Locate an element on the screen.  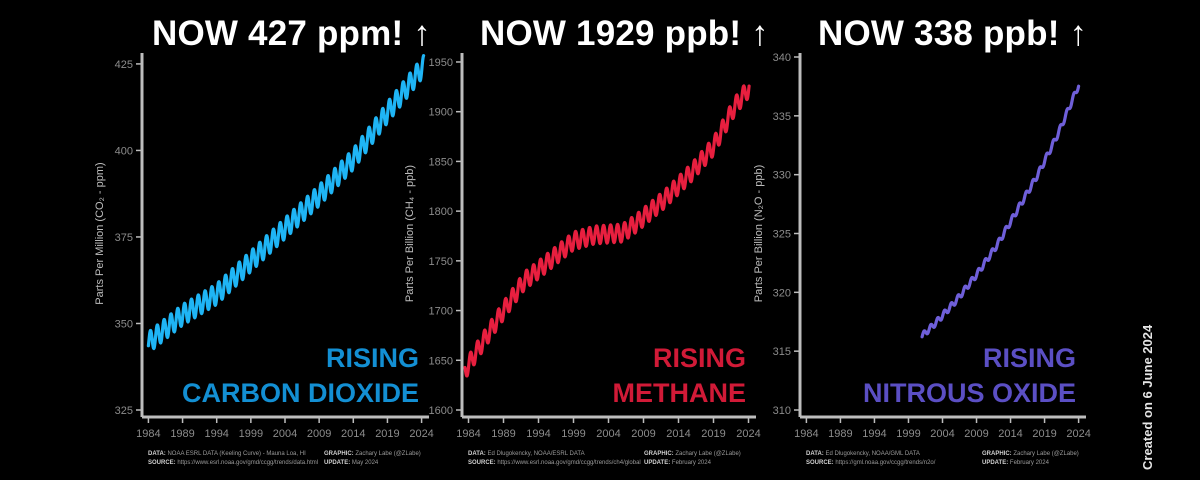
co2-x-tick-label: 1984 is located at coordinates (148, 434).